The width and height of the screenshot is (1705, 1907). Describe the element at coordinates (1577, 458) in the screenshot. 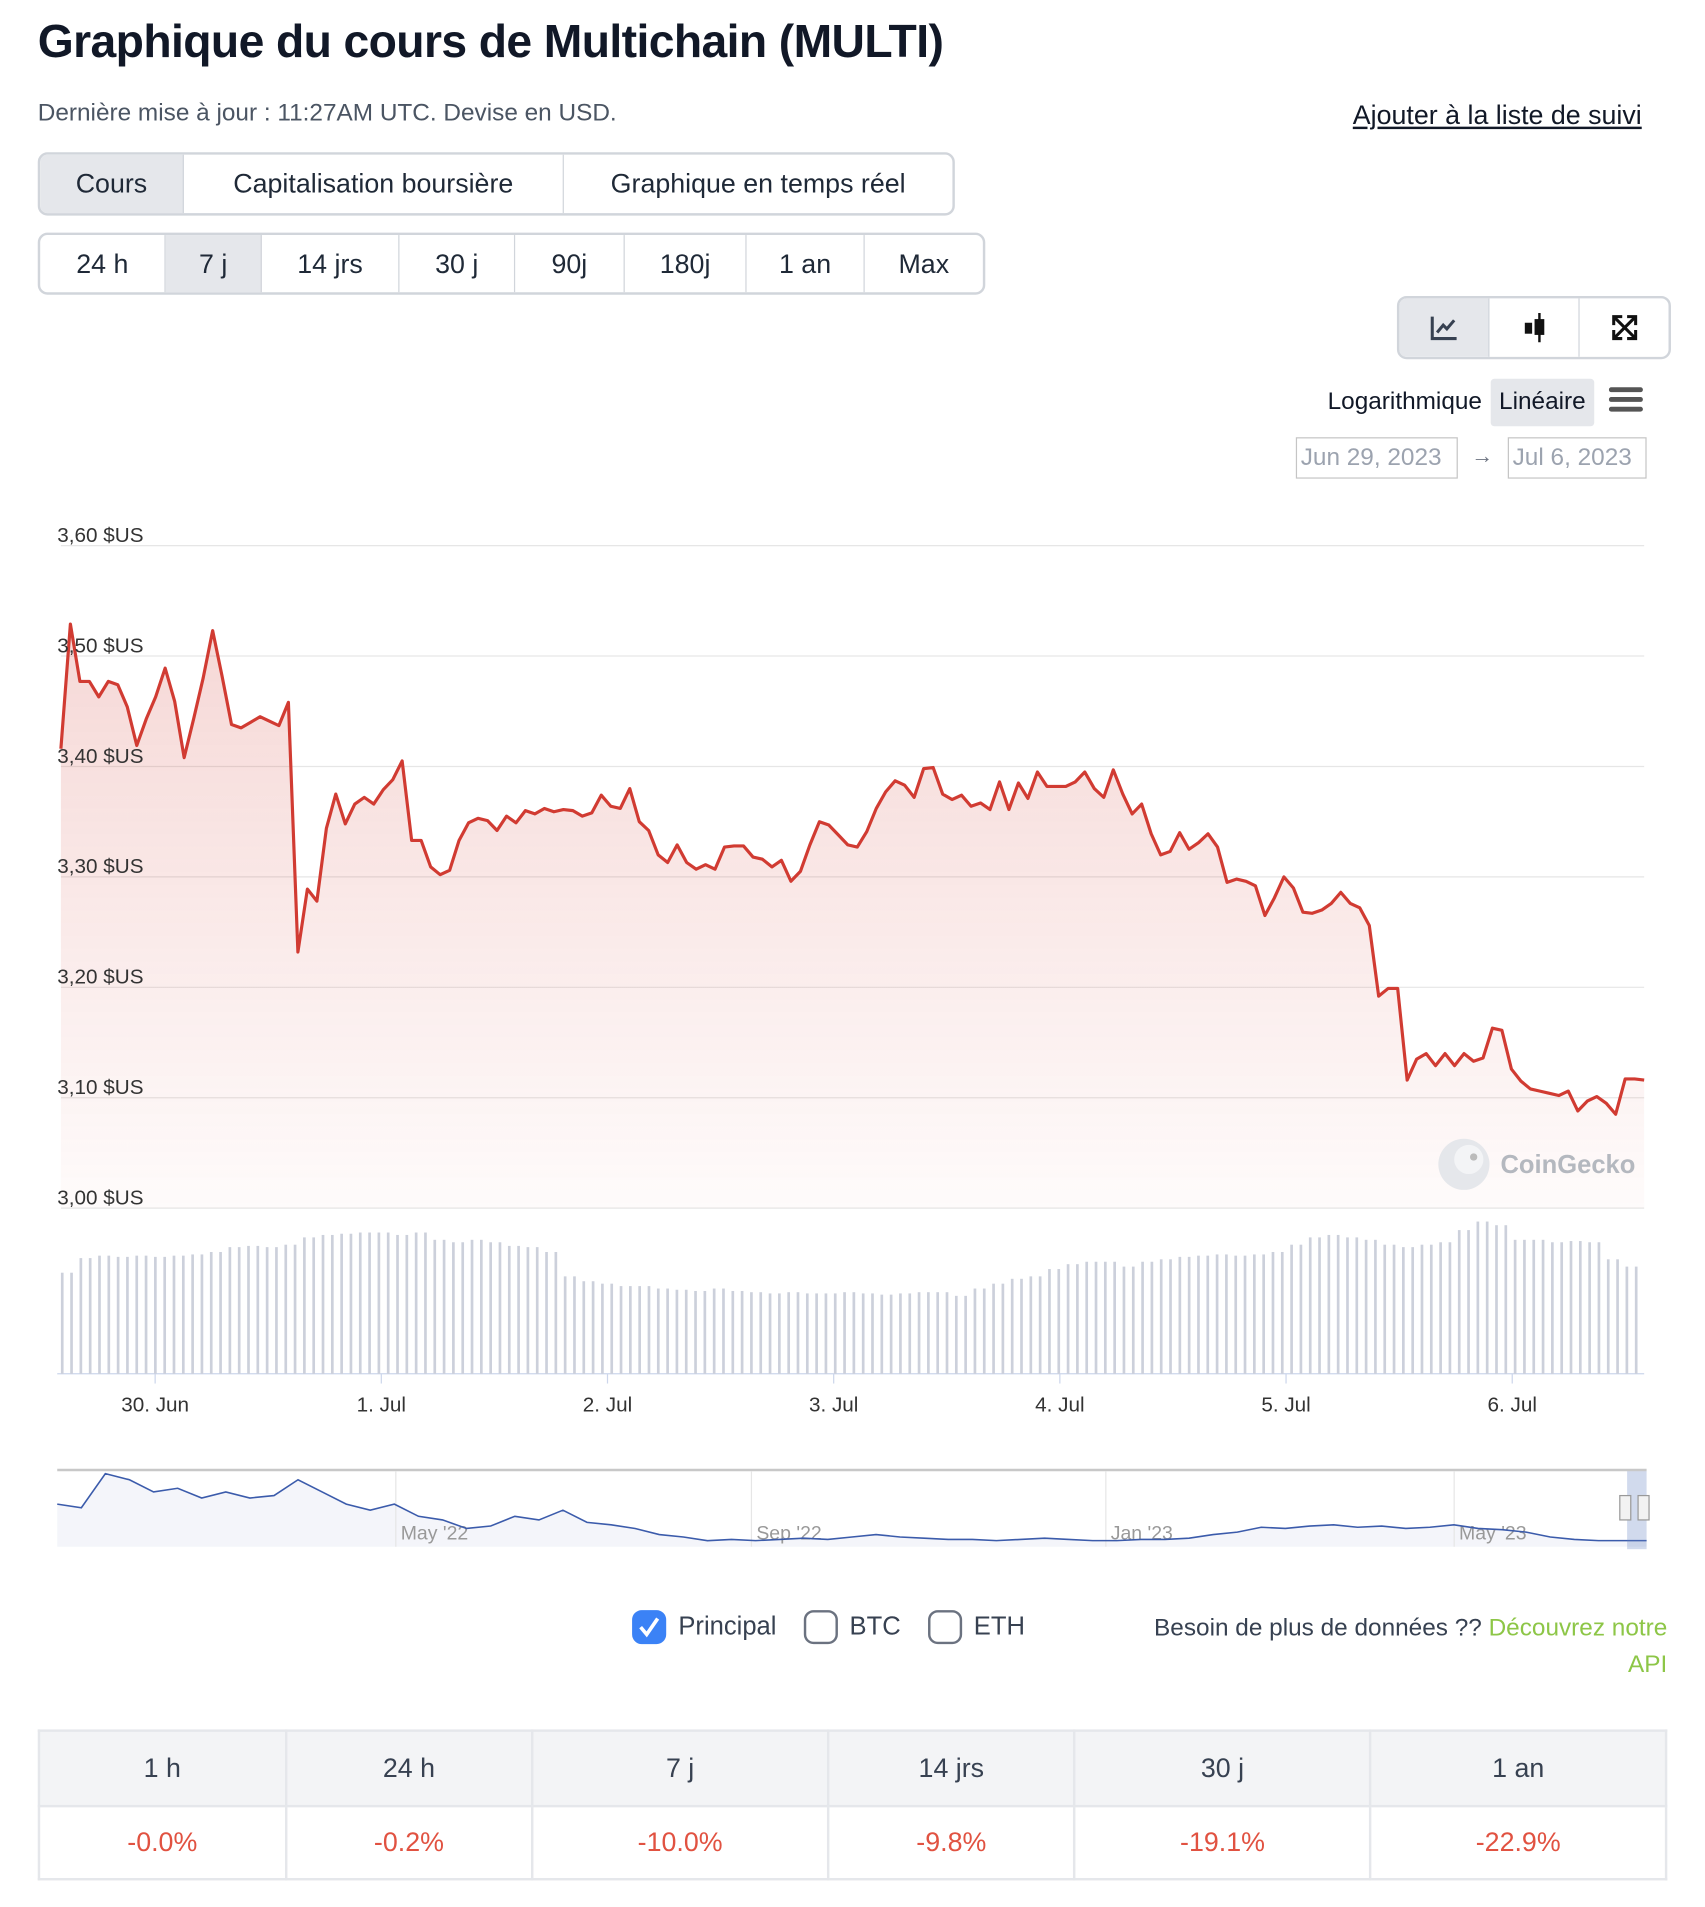

I see `date-to-input: Jul 6, 2023` at that location.